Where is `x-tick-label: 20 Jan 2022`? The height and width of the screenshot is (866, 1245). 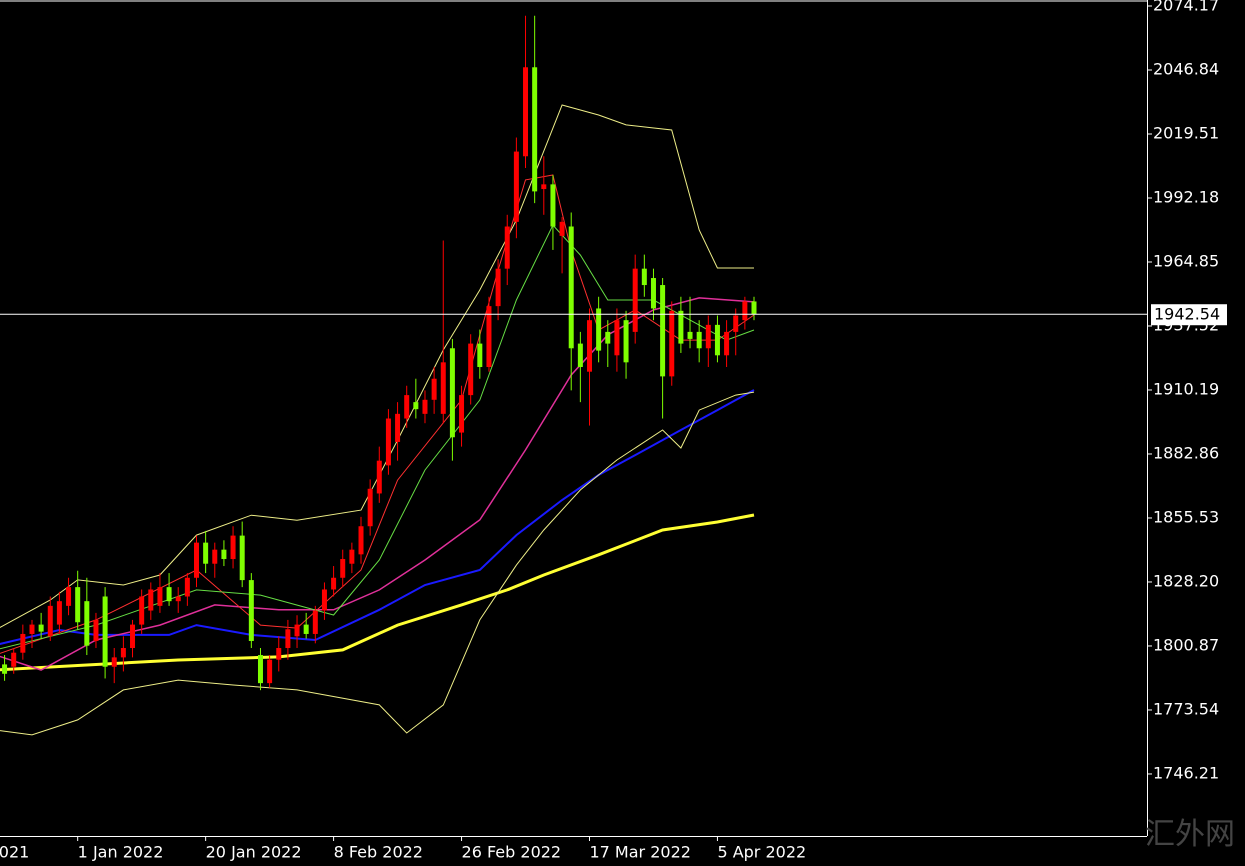
x-tick-label: 20 Jan 2022 is located at coordinates (254, 852).